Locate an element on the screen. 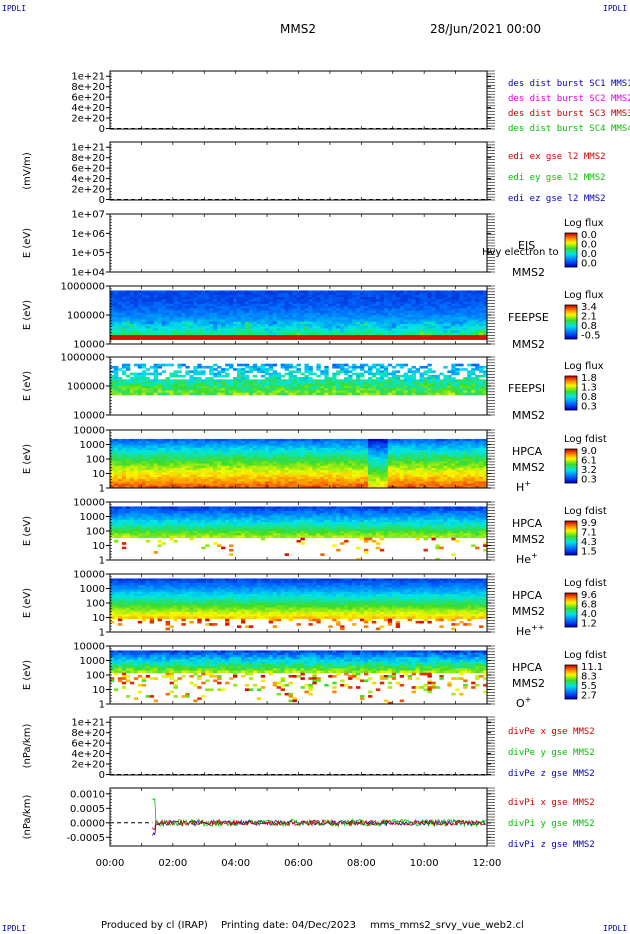 The image size is (630, 934). colorbar-step is located at coordinates (571, 396).